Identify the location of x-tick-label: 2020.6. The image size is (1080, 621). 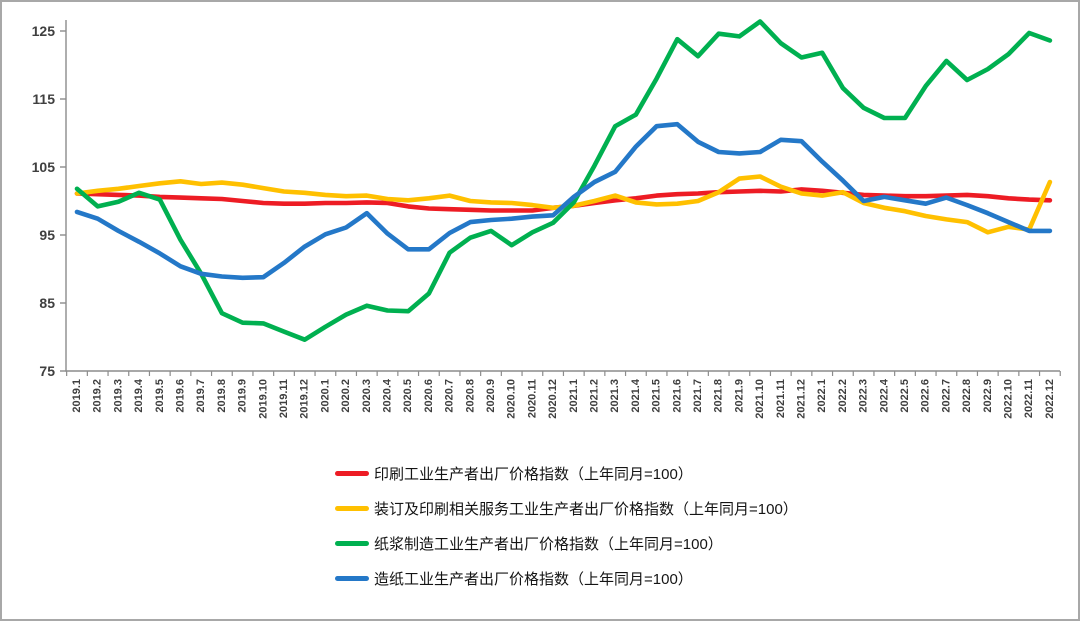
(429, 396).